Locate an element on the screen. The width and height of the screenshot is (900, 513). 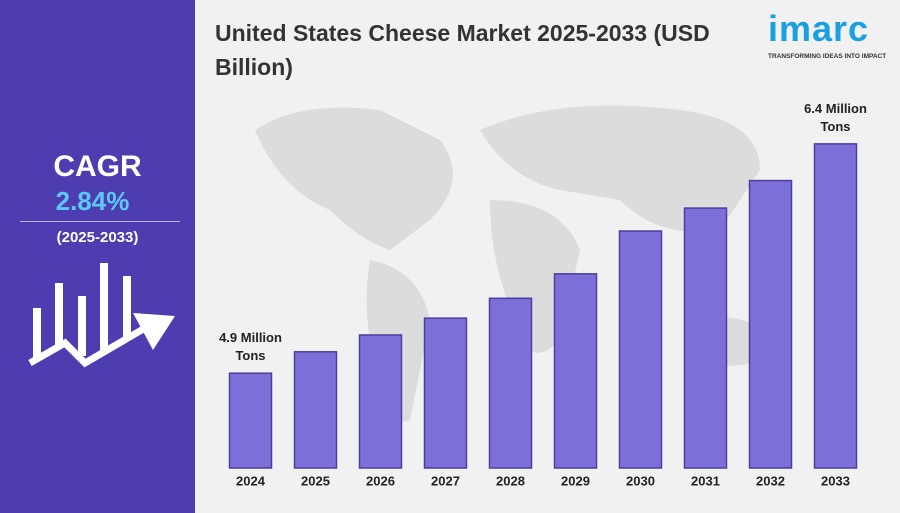
x-tick-label: 2033 is located at coordinates (835, 480).